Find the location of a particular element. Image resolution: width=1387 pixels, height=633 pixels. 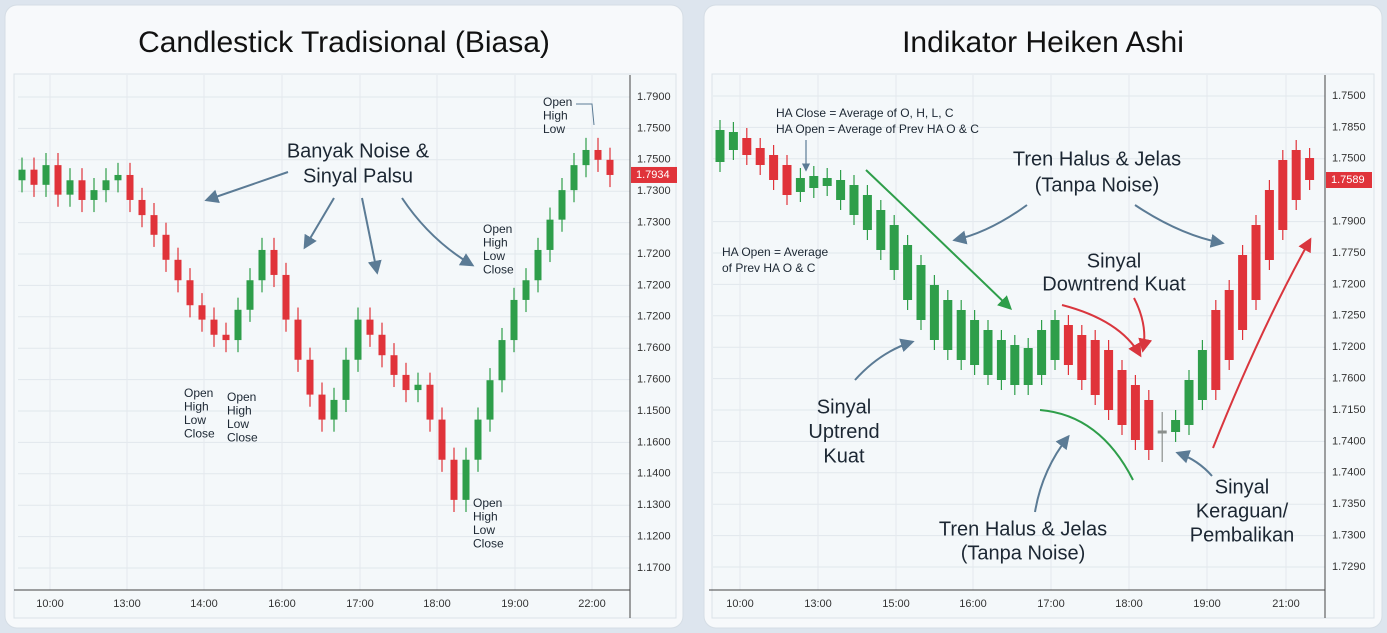

chart-title: Indikator Heiken Ashi is located at coordinates (1043, 42).